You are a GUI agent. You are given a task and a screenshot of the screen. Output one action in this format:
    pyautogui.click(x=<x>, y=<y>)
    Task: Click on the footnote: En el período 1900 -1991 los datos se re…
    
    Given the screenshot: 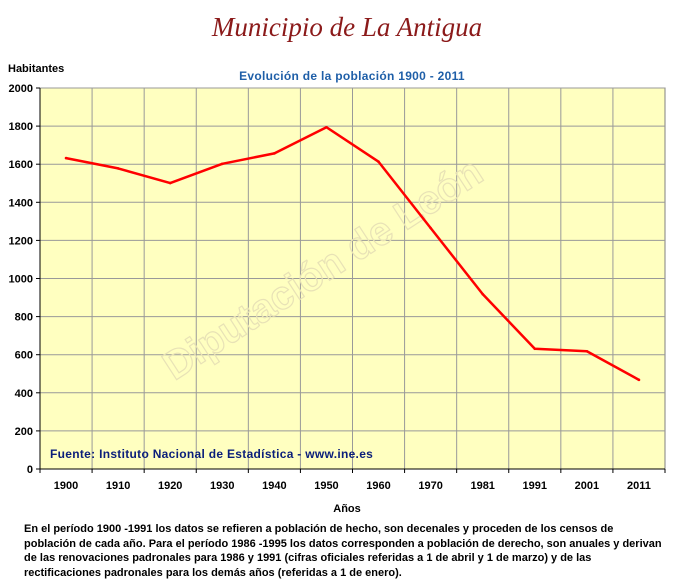 What is the action you would take?
    pyautogui.click(x=343, y=551)
    